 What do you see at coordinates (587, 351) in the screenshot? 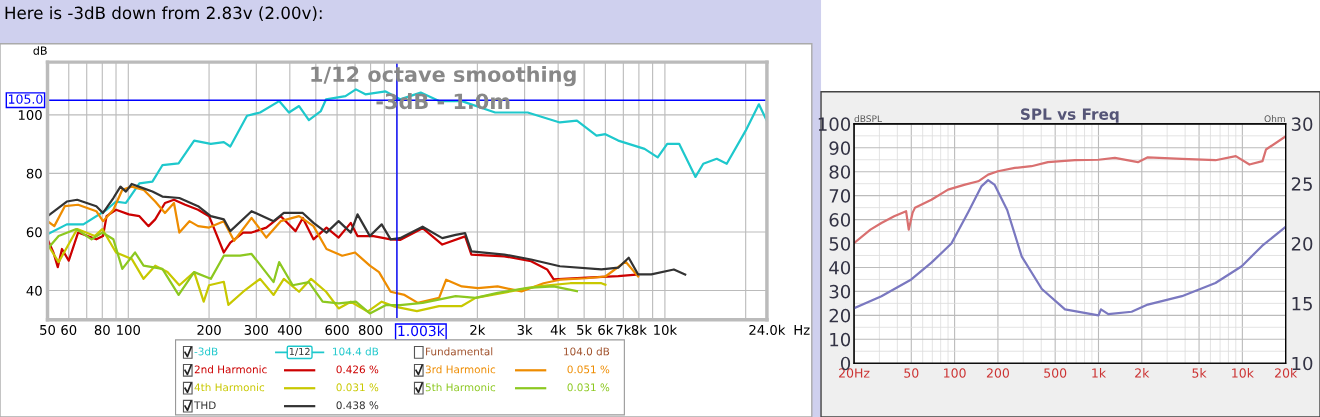
I see `text: 104.0 dB` at bounding box center [587, 351].